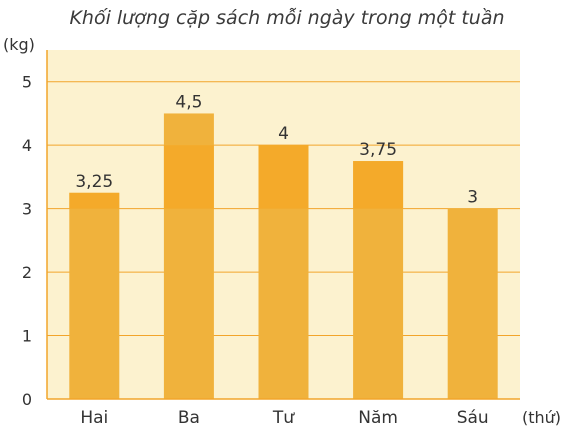  What do you see at coordinates (27, 272) in the screenshot?
I see `y-tick-label: 2` at bounding box center [27, 272].